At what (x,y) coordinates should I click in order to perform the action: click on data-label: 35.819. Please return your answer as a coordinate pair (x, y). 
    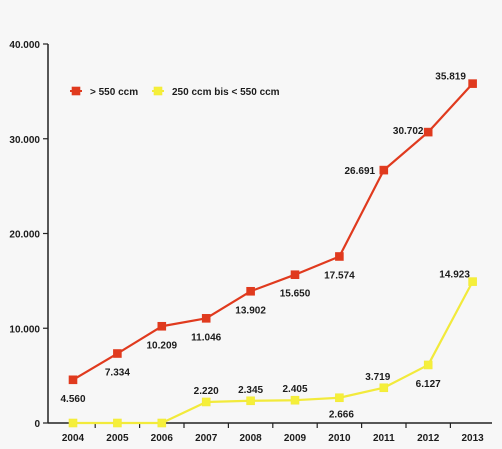
    Looking at the image, I should click on (450, 77).